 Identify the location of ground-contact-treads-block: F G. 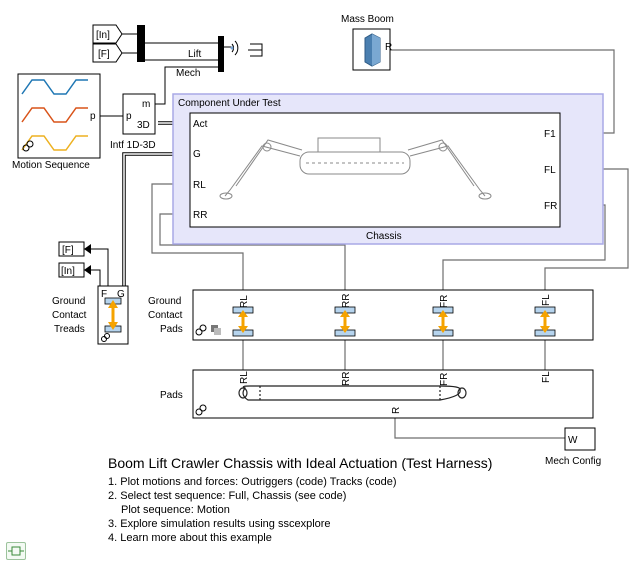
(113, 315).